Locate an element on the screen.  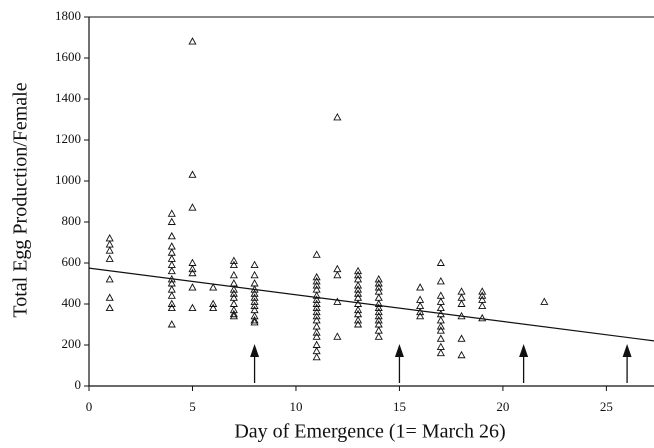
y-tick-label: 800 is located at coordinates (72, 220).